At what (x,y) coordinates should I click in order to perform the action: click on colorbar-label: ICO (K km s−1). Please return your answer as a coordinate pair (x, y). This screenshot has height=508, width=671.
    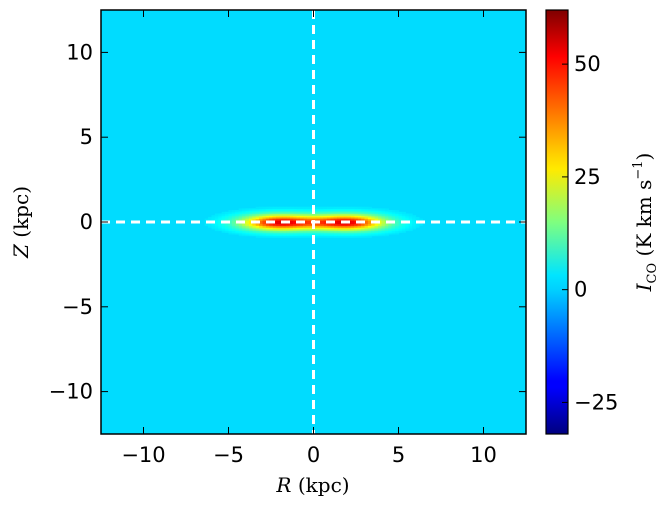
    Looking at the image, I should click on (645, 223).